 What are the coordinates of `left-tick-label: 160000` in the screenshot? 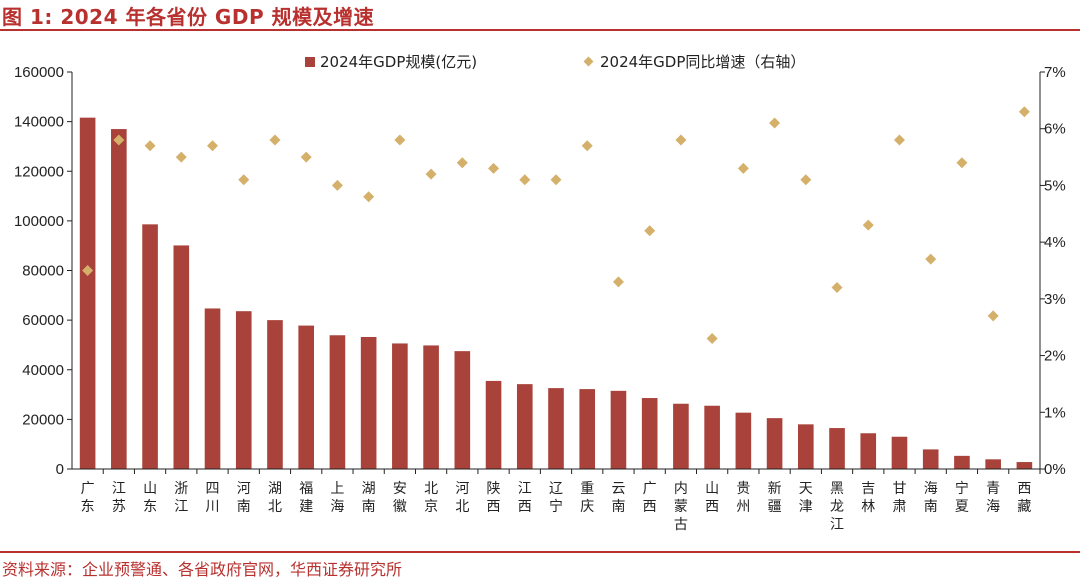 It's located at (39, 72).